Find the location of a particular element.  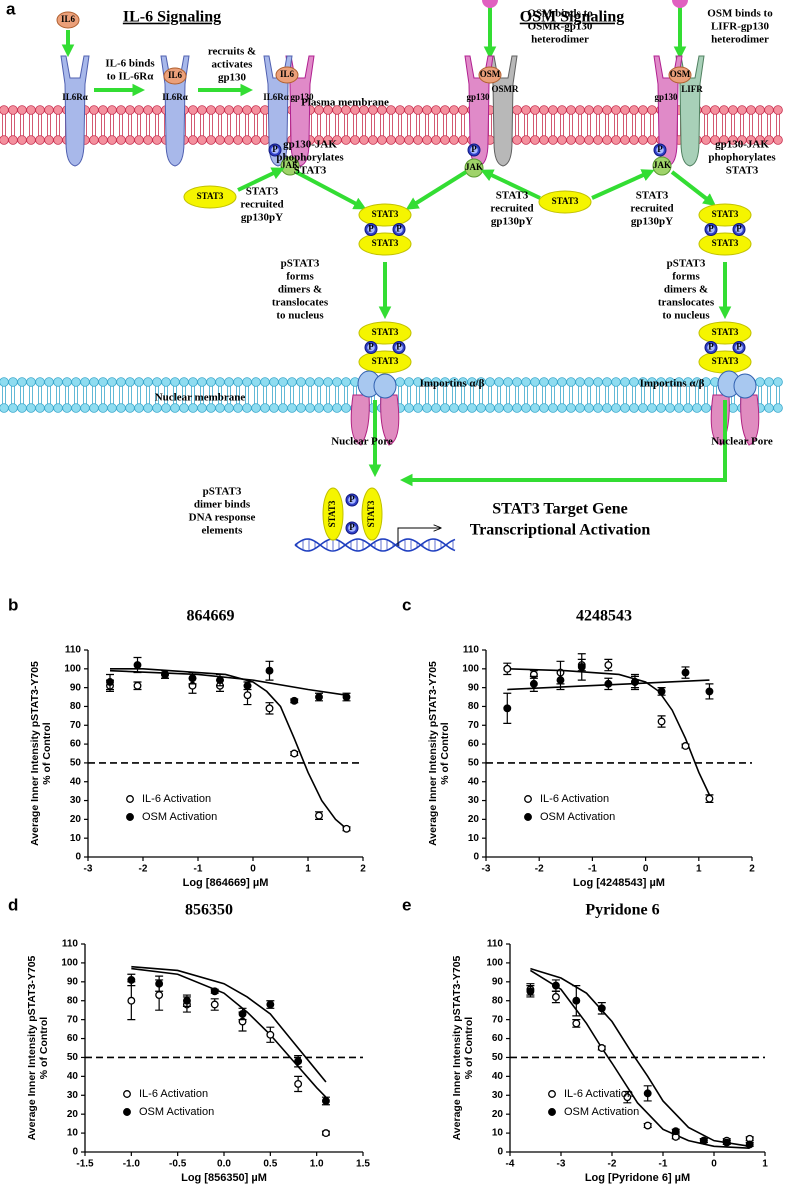

y-tick-label: 20 is located at coordinates (474, 819).